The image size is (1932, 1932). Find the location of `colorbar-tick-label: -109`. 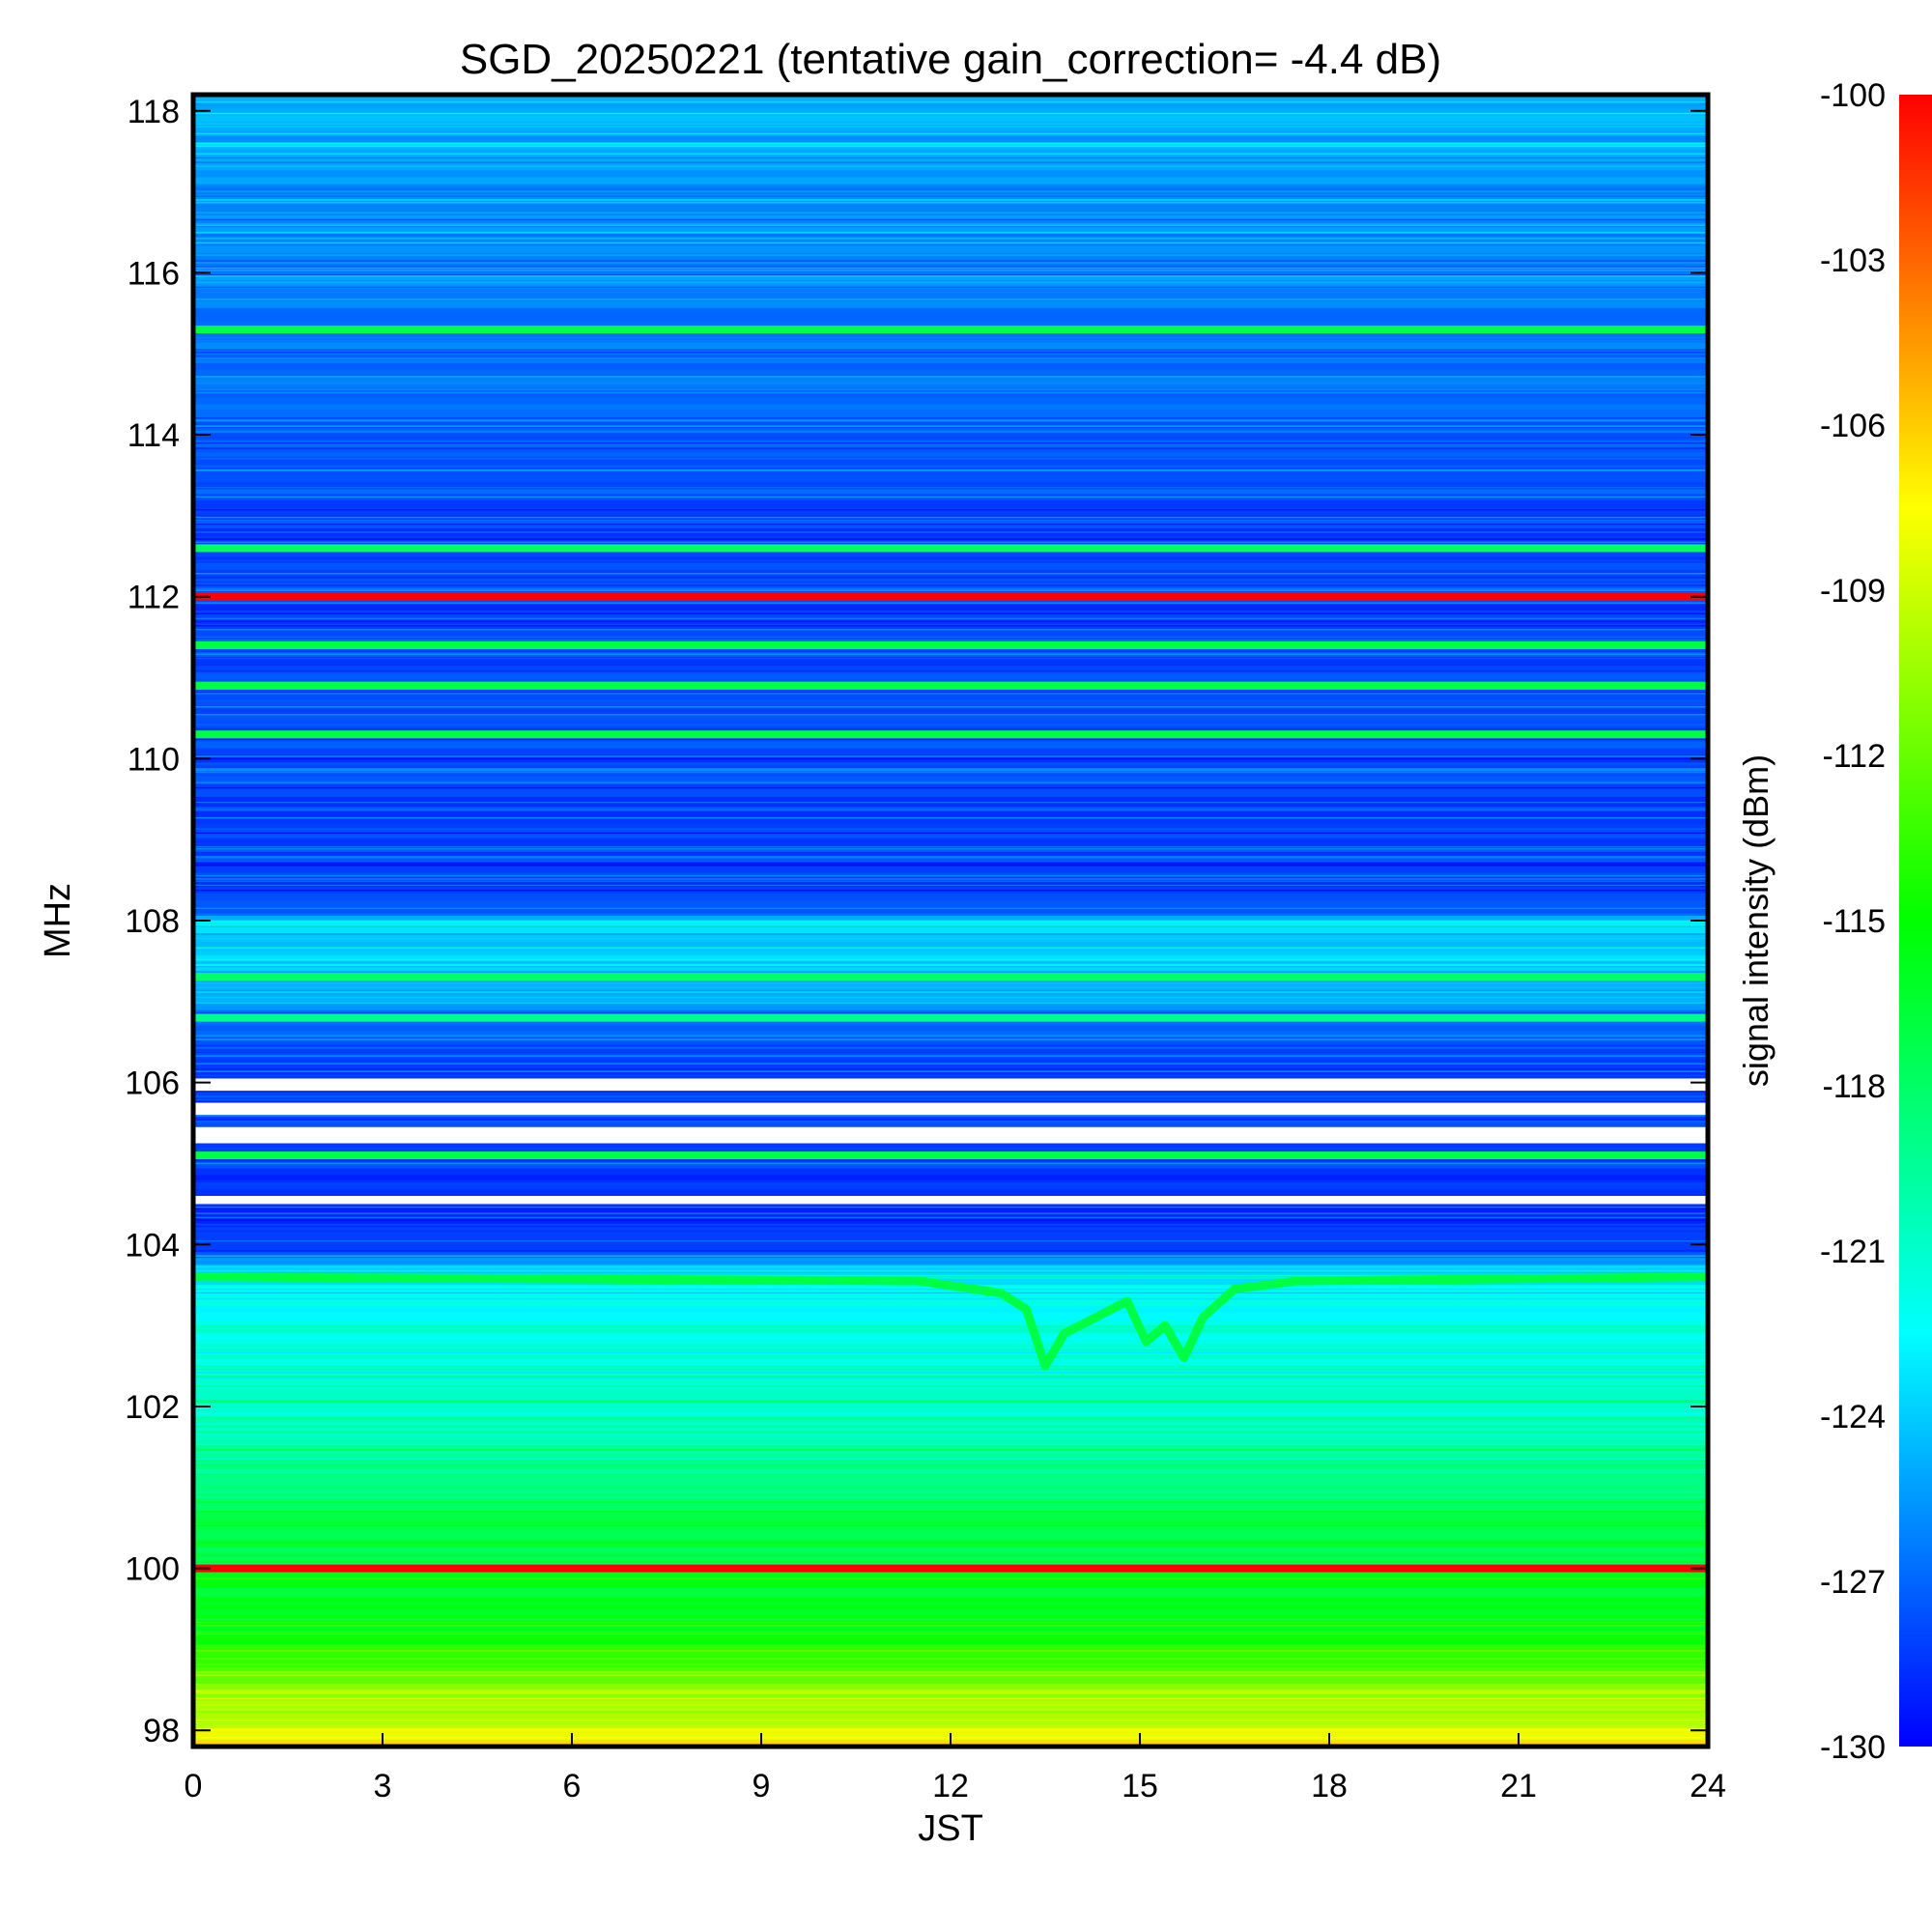

colorbar-tick-label: -109 is located at coordinates (1853, 591).